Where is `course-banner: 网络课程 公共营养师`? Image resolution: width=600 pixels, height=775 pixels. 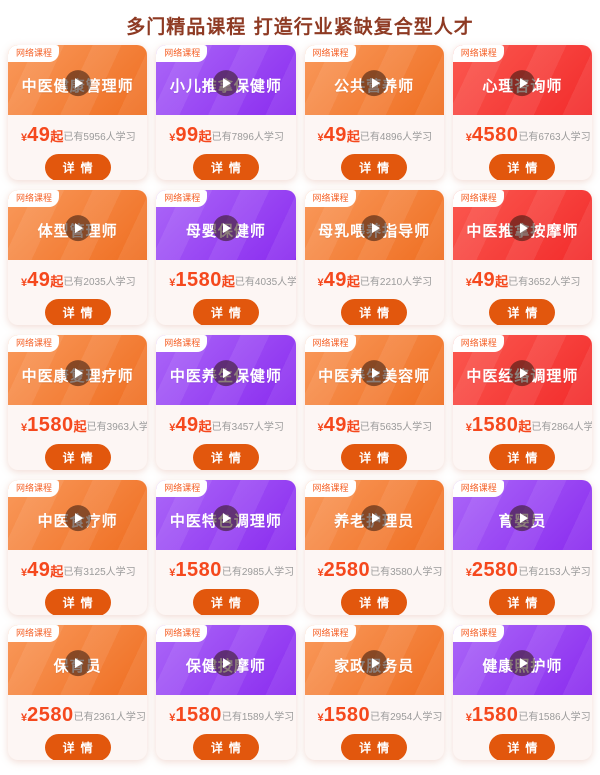 course-banner: 网络课程 公共营养师 is located at coordinates (374, 80).